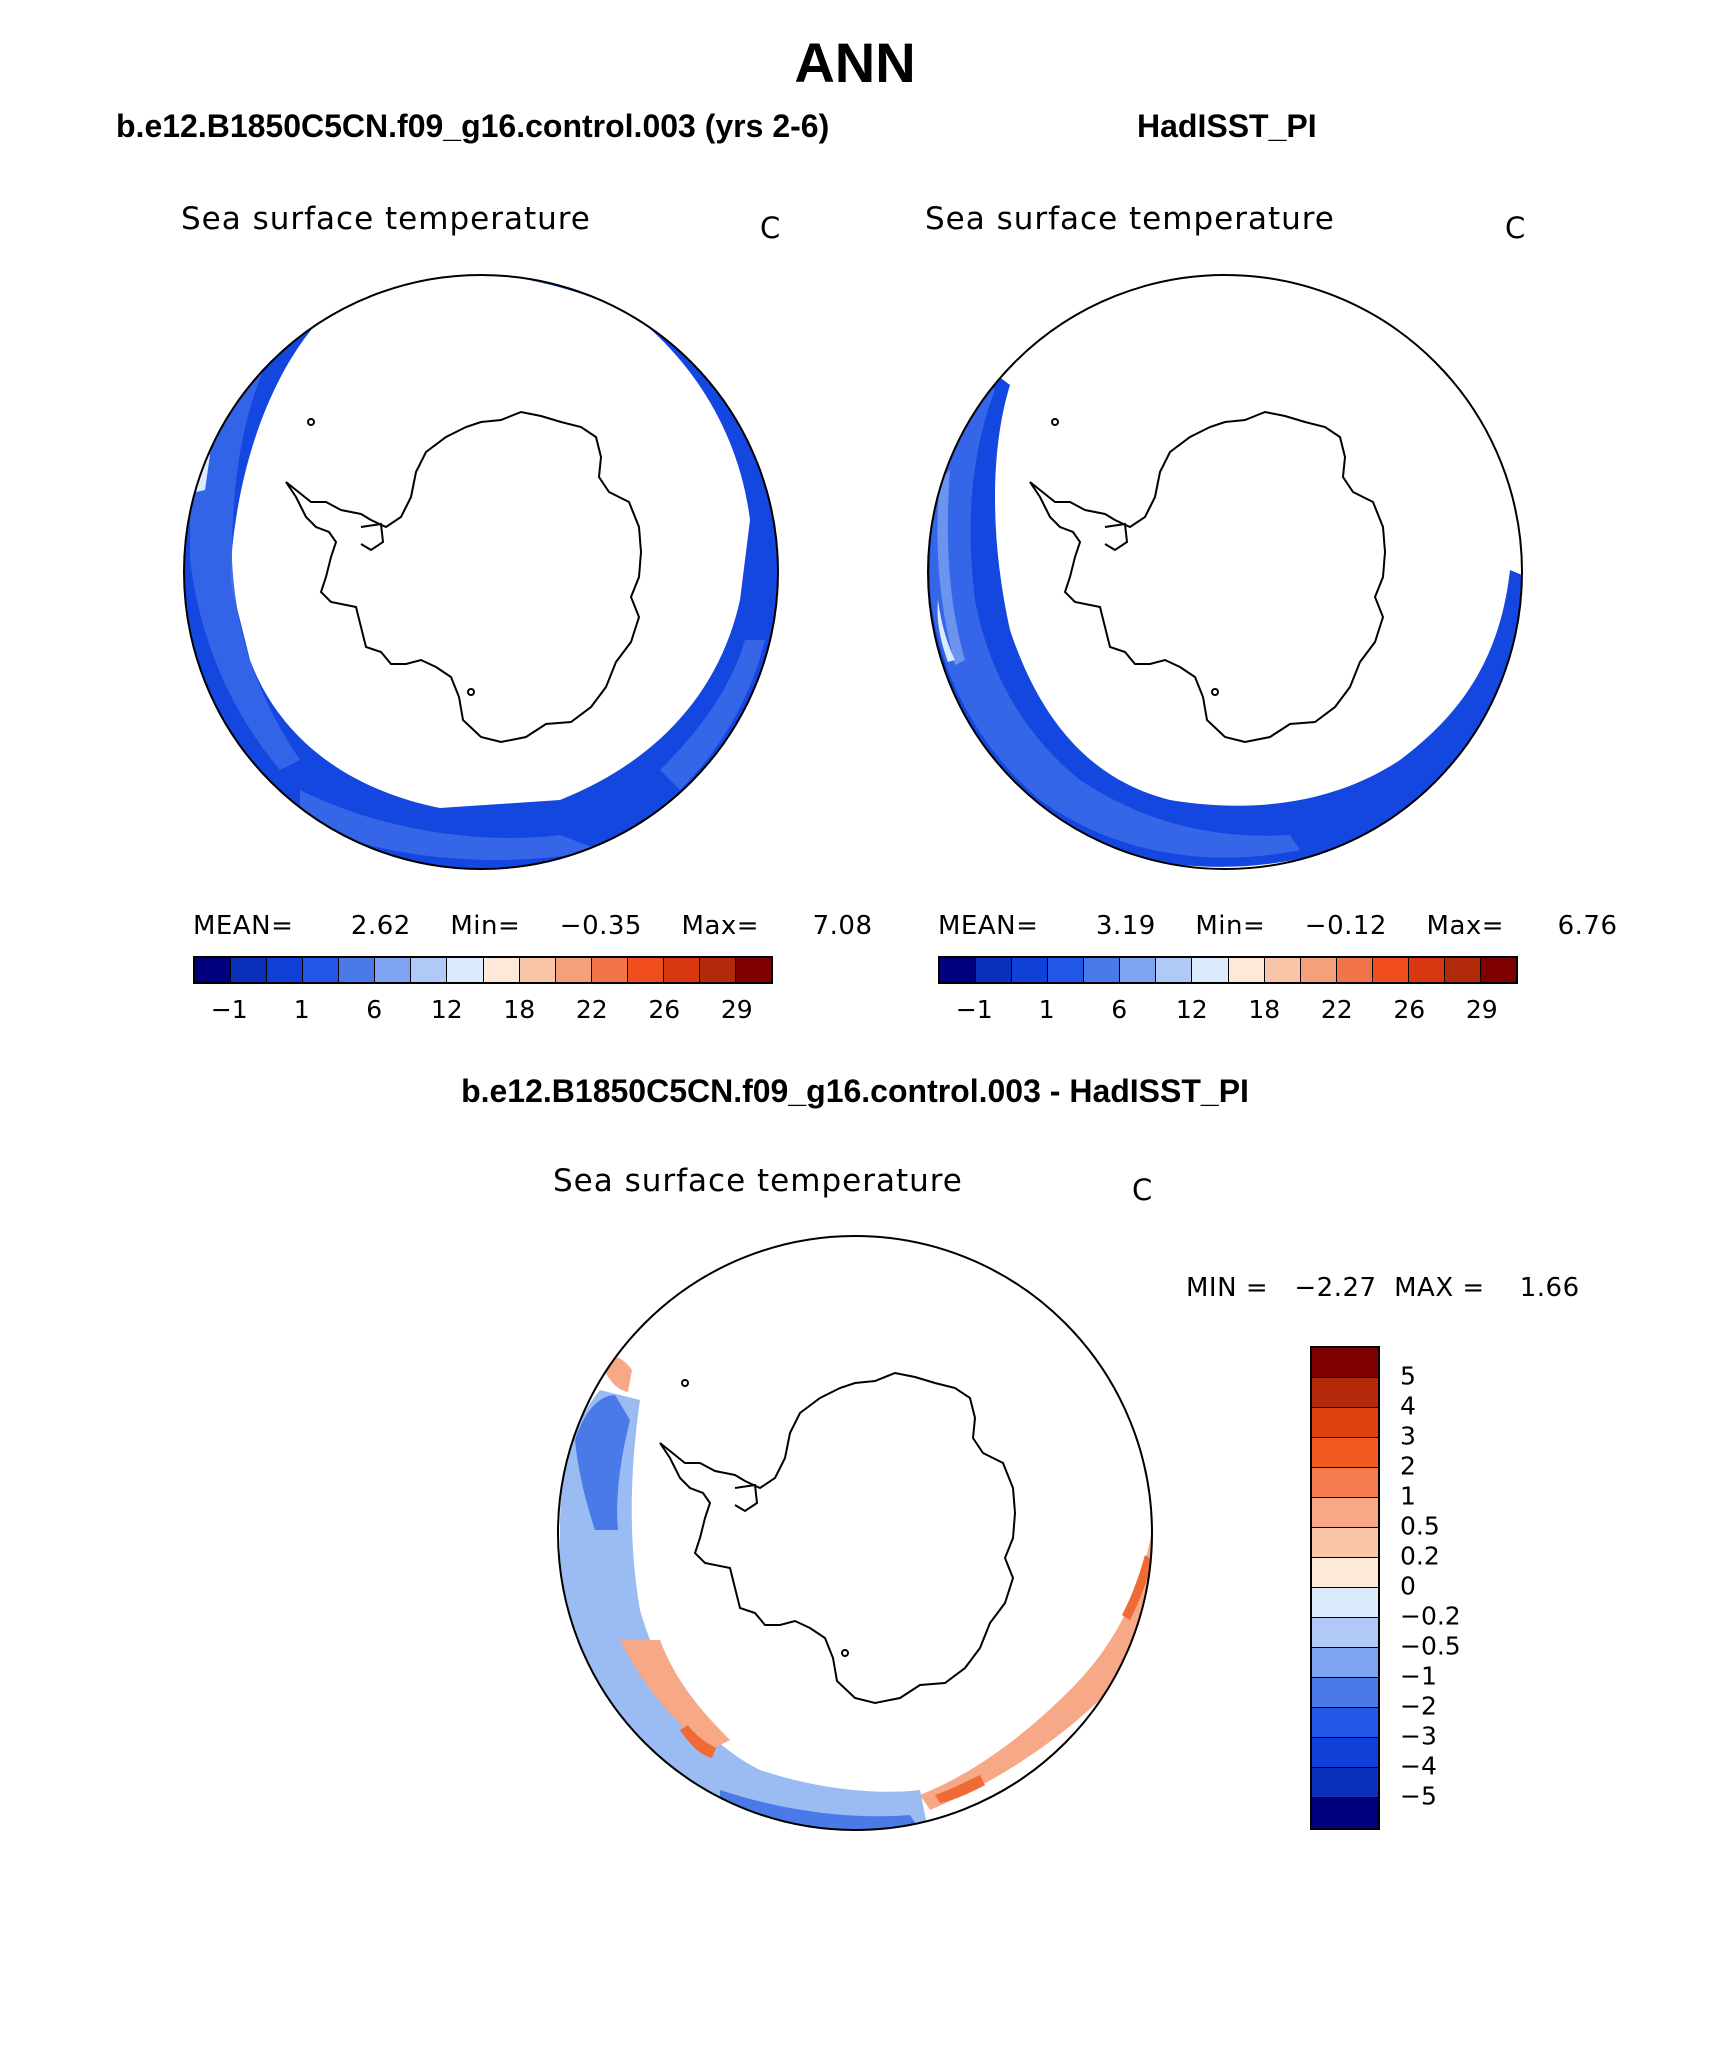  I want to click on left-colorbar-tick-label: 26, so click(664, 1009).